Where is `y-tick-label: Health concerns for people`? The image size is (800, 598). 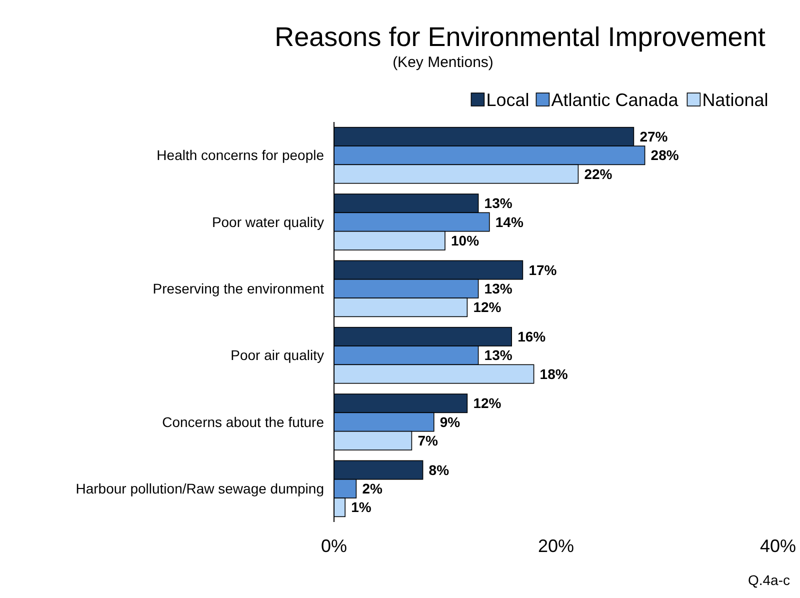 y-tick-label: Health concerns for people is located at coordinates (240, 155).